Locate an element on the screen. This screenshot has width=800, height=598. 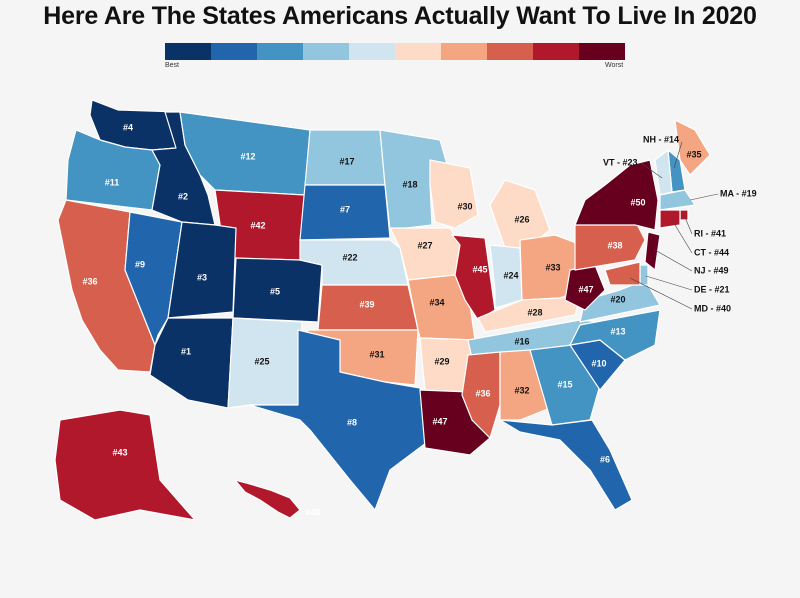
rank-label-nv: #9 is located at coordinates (140, 264).